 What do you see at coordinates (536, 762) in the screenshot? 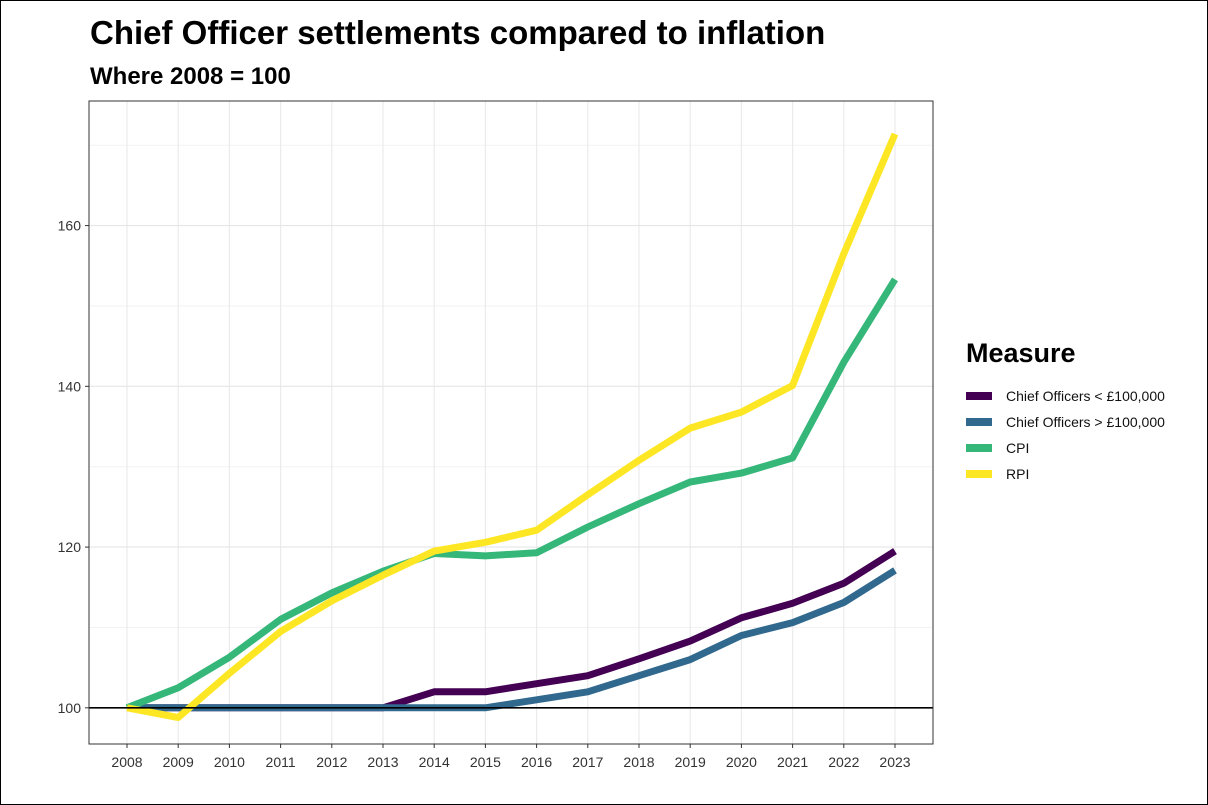
I see `x-tick-label: 2016` at bounding box center [536, 762].